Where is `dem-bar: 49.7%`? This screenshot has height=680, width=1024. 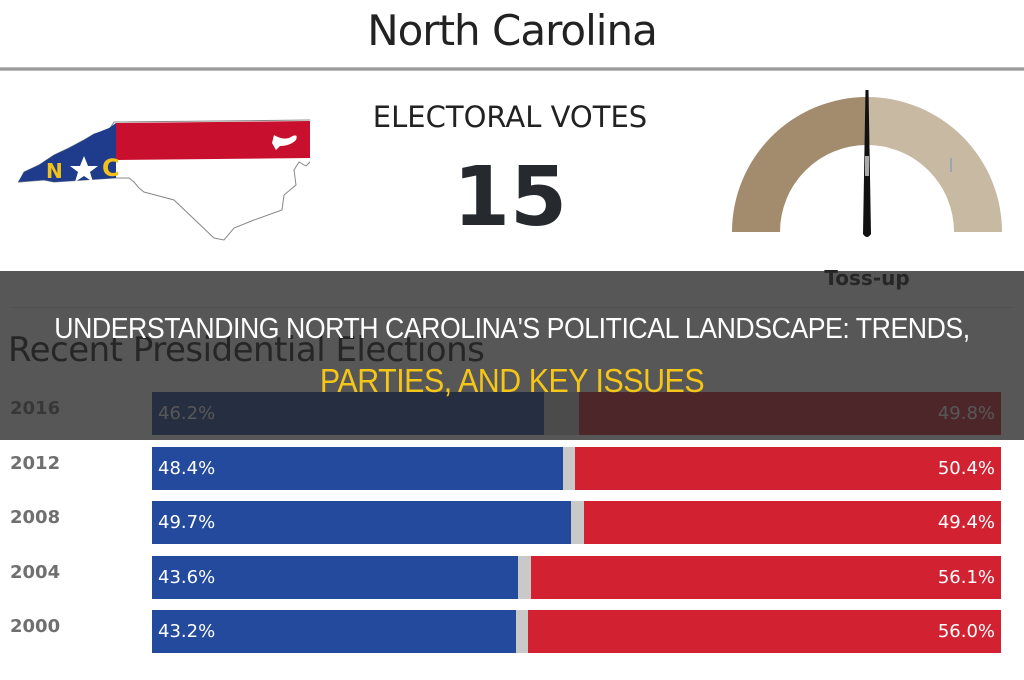
dem-bar: 49.7% is located at coordinates (361, 522).